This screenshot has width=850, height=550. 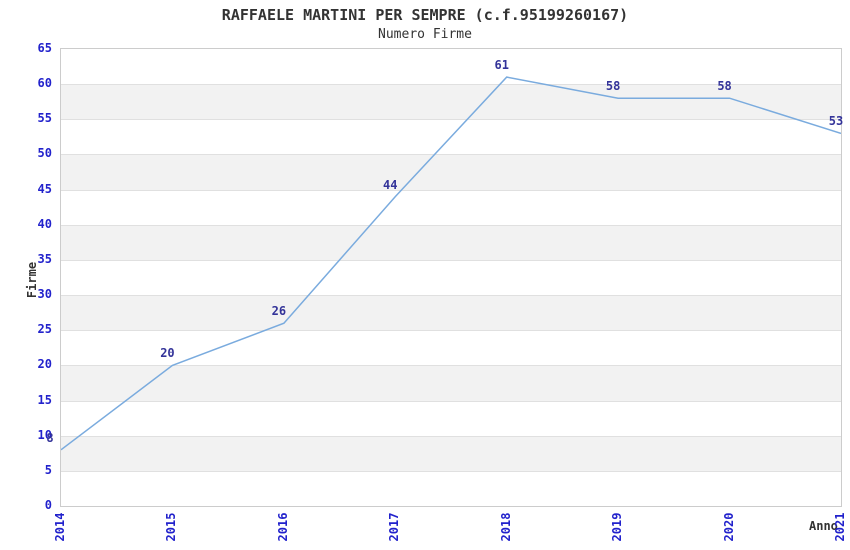 What do you see at coordinates (44, 258) in the screenshot?
I see `y-tick-label: 35` at bounding box center [44, 258].